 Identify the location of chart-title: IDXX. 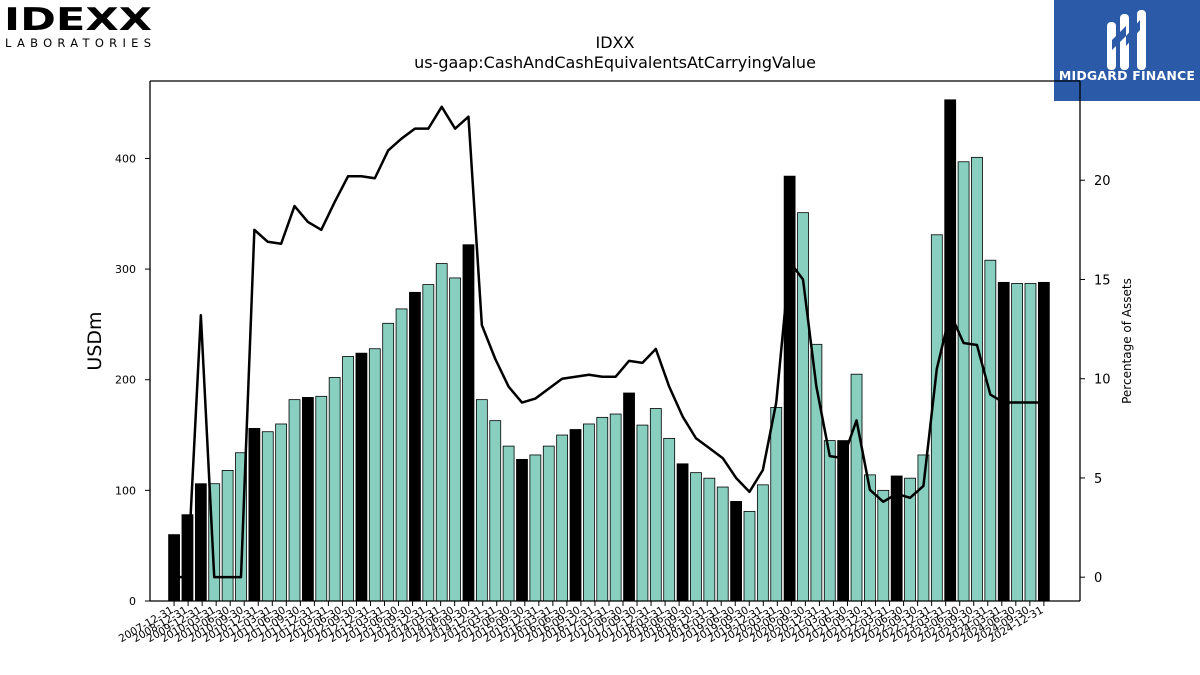
(615, 42).